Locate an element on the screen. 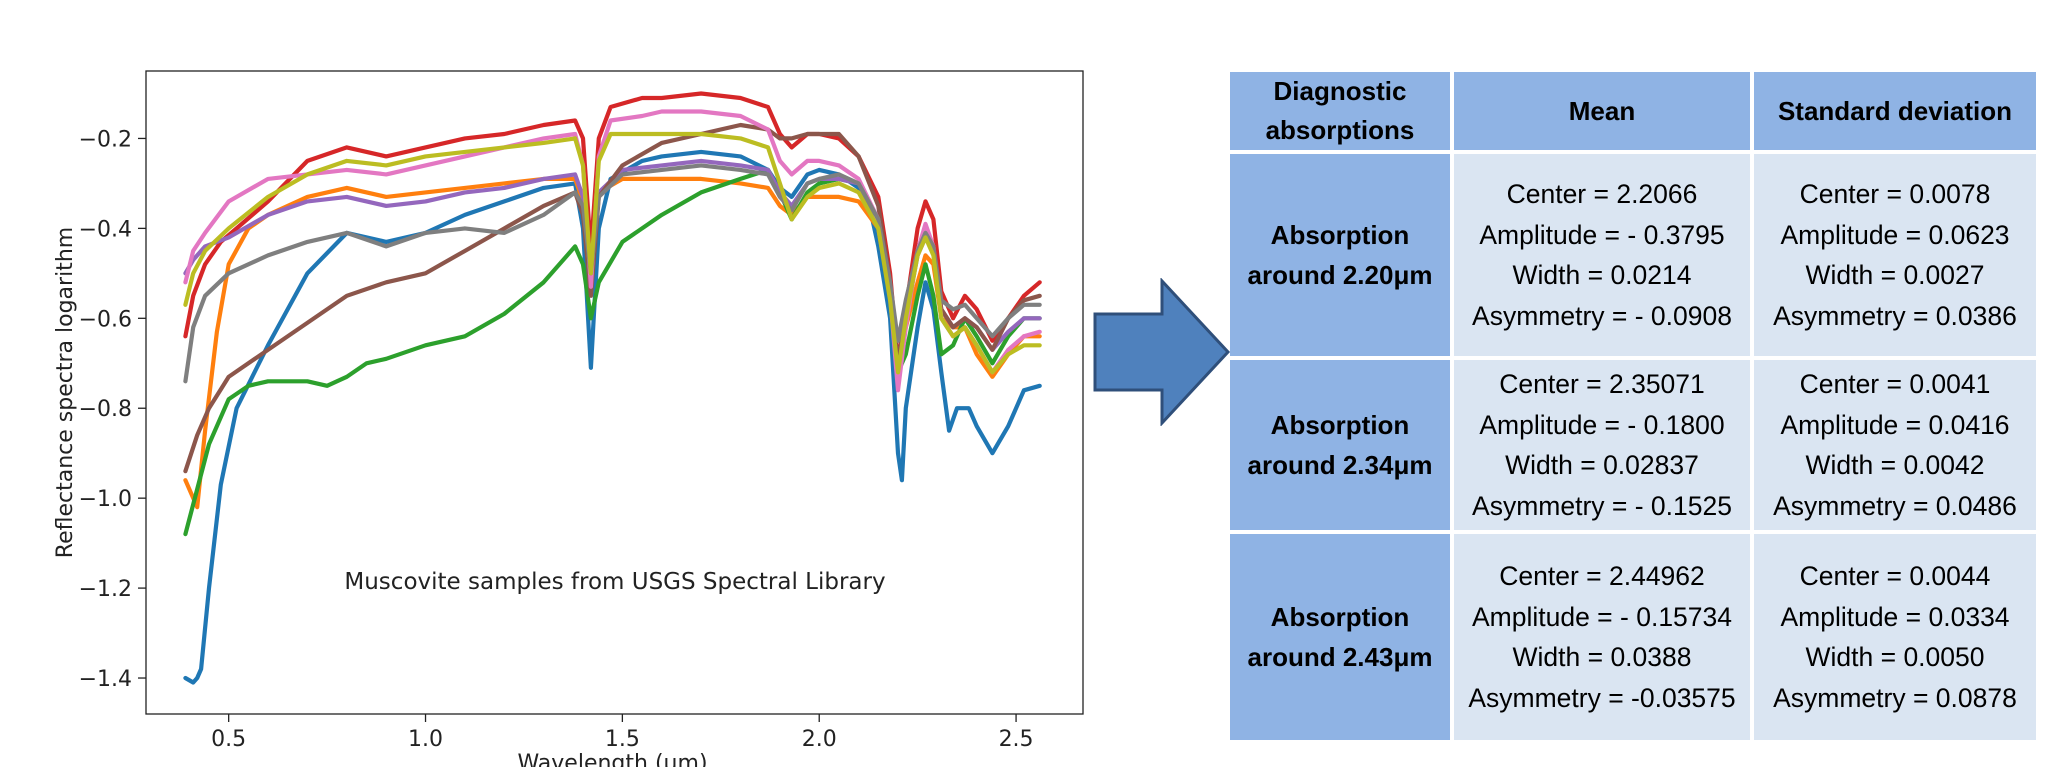 The width and height of the screenshot is (2049, 767). row-label: Absorption around 2.43μm is located at coordinates (1340, 637).